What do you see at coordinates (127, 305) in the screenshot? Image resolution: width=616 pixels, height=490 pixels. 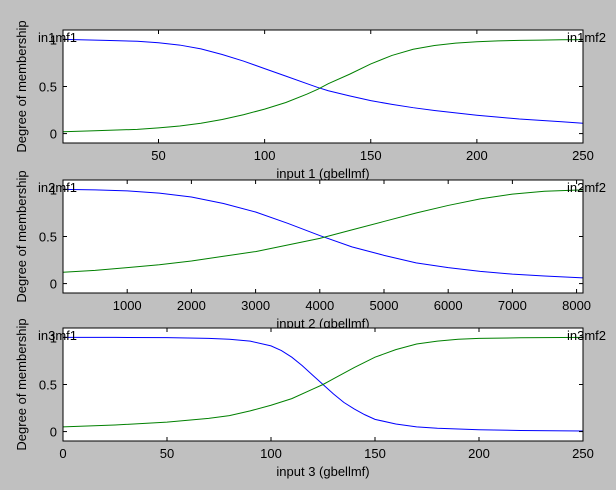 I see `x-tick-label: 1000` at bounding box center [127, 305].